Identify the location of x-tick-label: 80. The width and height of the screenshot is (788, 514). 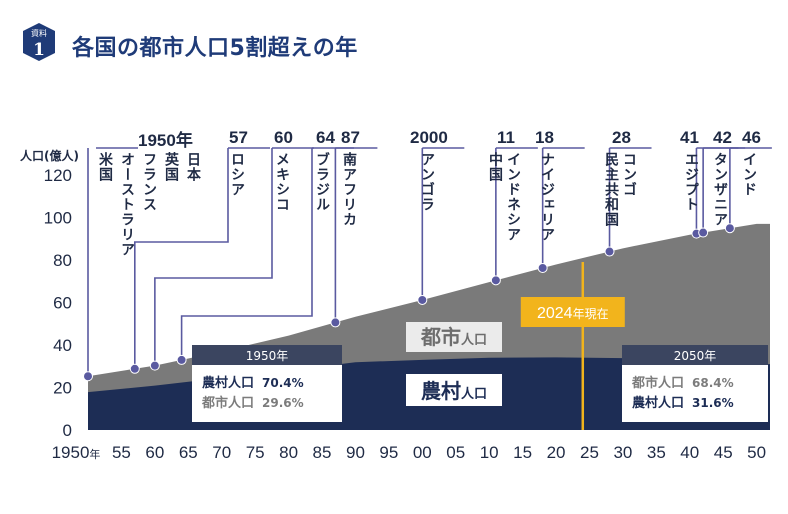
(288, 452).